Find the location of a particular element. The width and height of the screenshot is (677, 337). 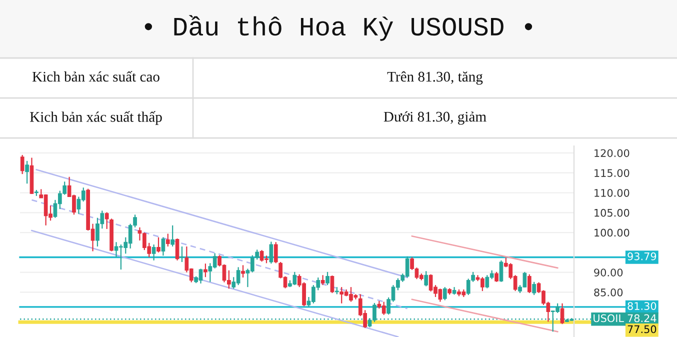

y-tick-label: 100.00 is located at coordinates (612, 232).